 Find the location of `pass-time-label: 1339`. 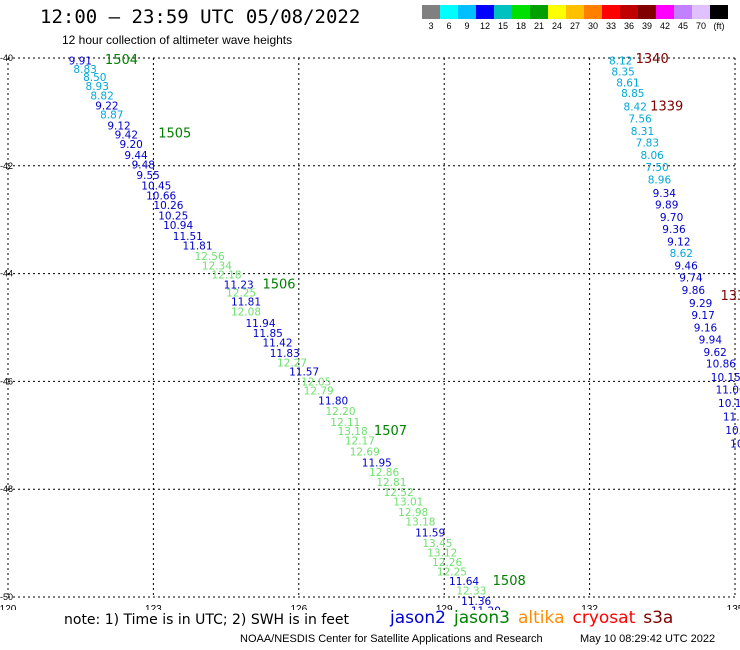

pass-time-label: 1339 is located at coordinates (666, 106).